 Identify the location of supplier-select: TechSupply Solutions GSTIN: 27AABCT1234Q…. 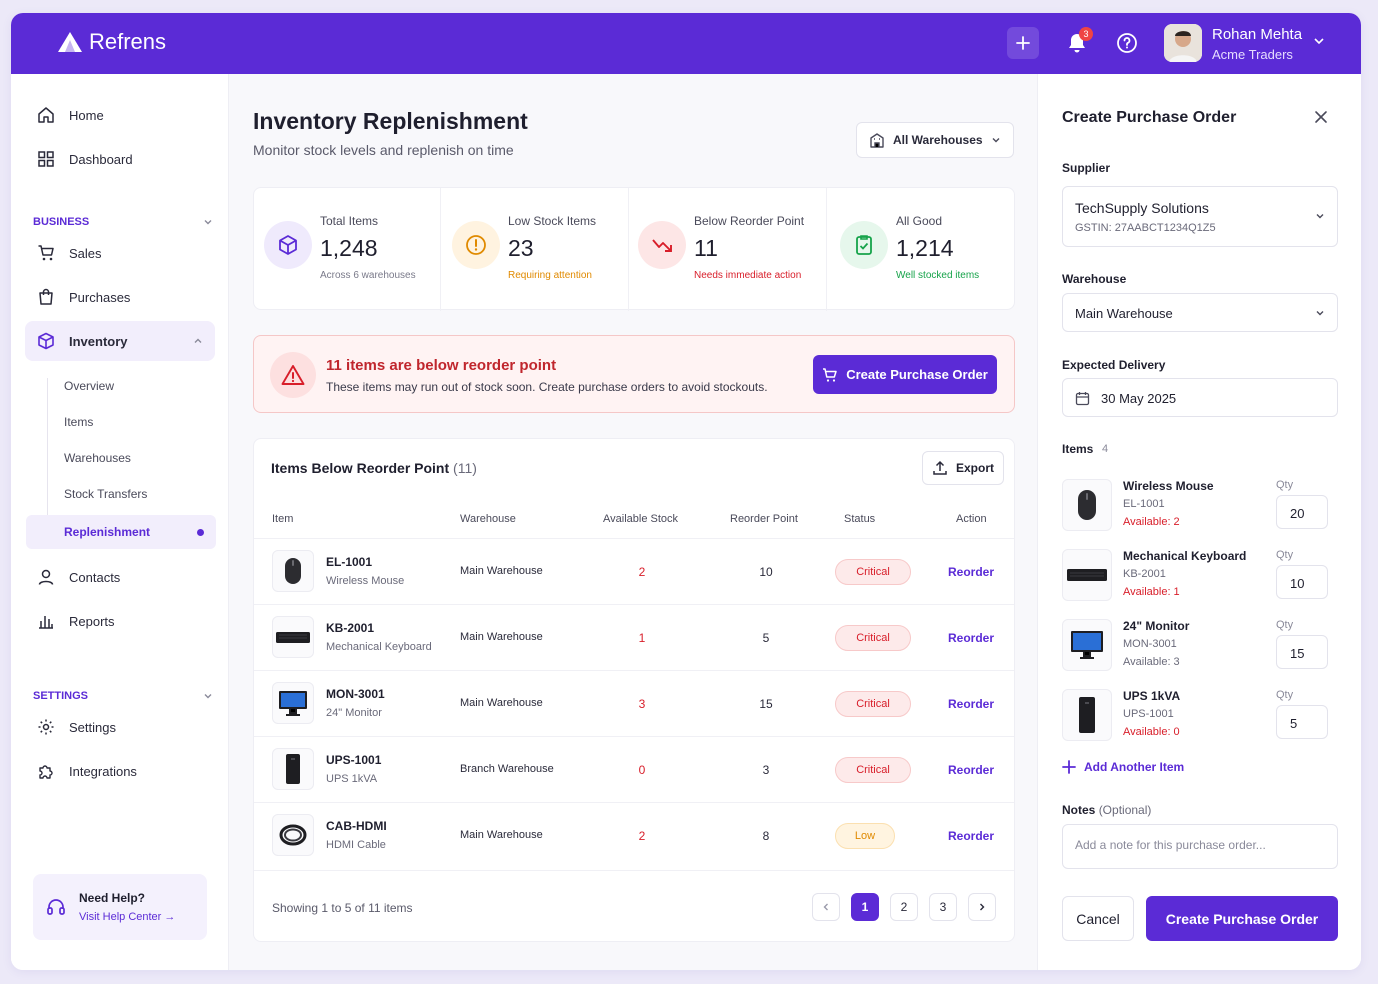
(1200, 216).